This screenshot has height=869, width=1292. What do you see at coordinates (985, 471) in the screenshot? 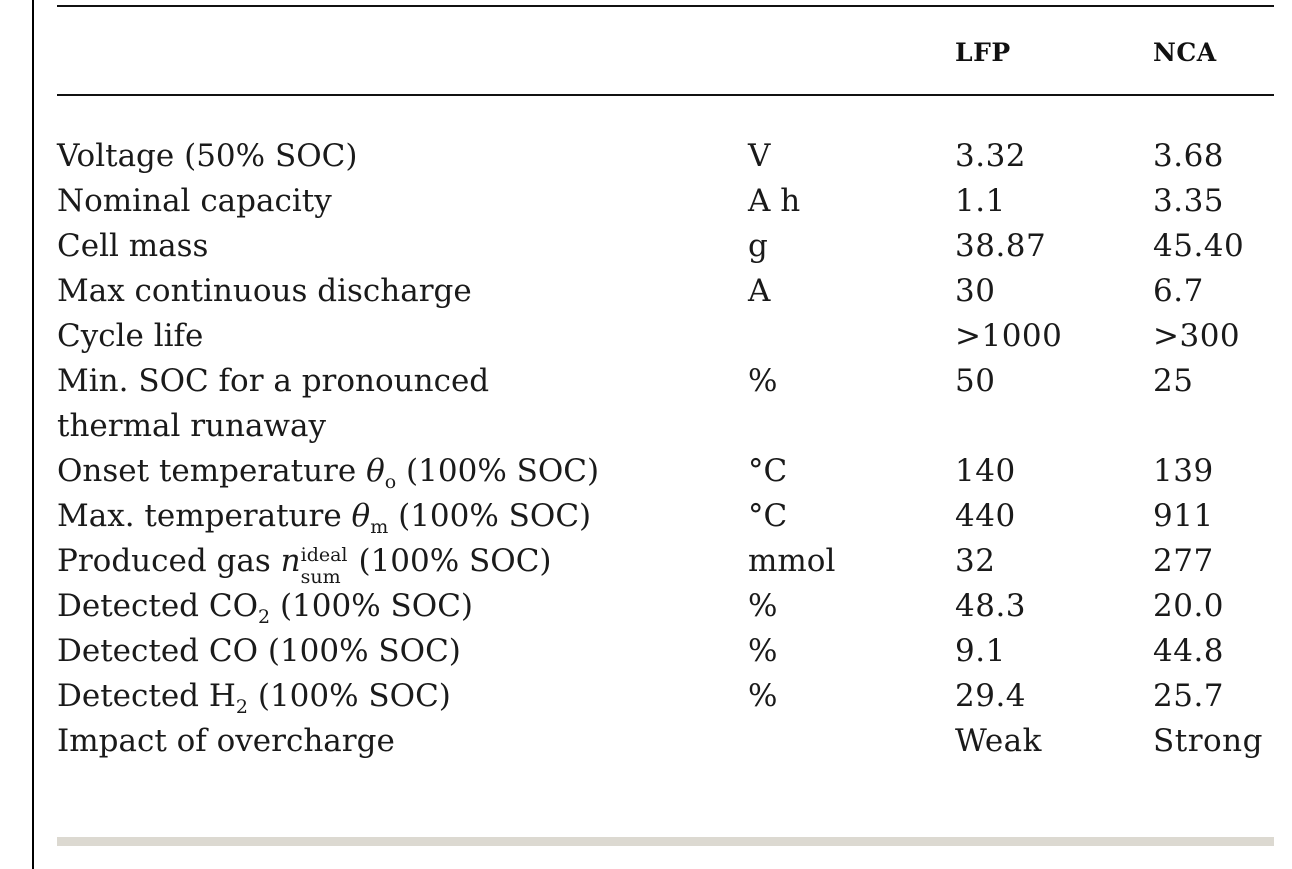
I see `row-lfp-value: 140` at bounding box center [985, 471].